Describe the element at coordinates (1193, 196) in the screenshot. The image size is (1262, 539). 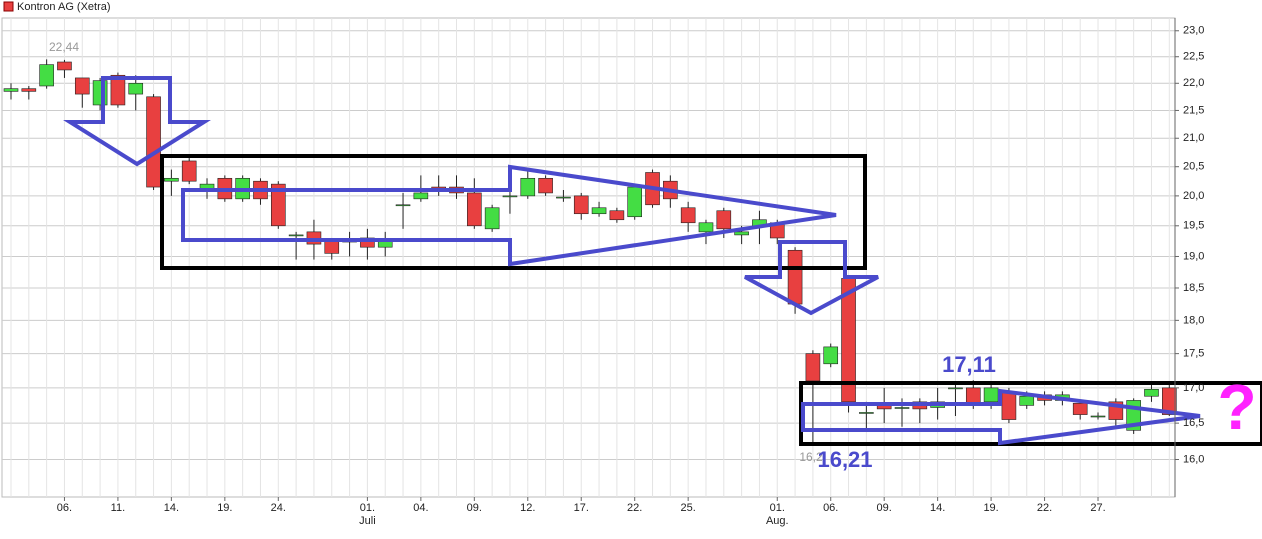
I see `y-tick-label: 20,0` at that location.